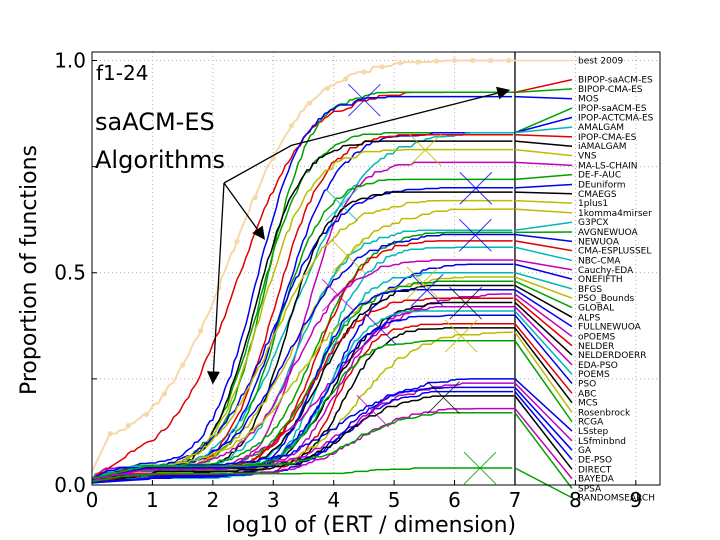 The width and height of the screenshot is (720, 540). Describe the element at coordinates (92, 500) in the screenshot. I see `x-tick-label: 0` at that location.